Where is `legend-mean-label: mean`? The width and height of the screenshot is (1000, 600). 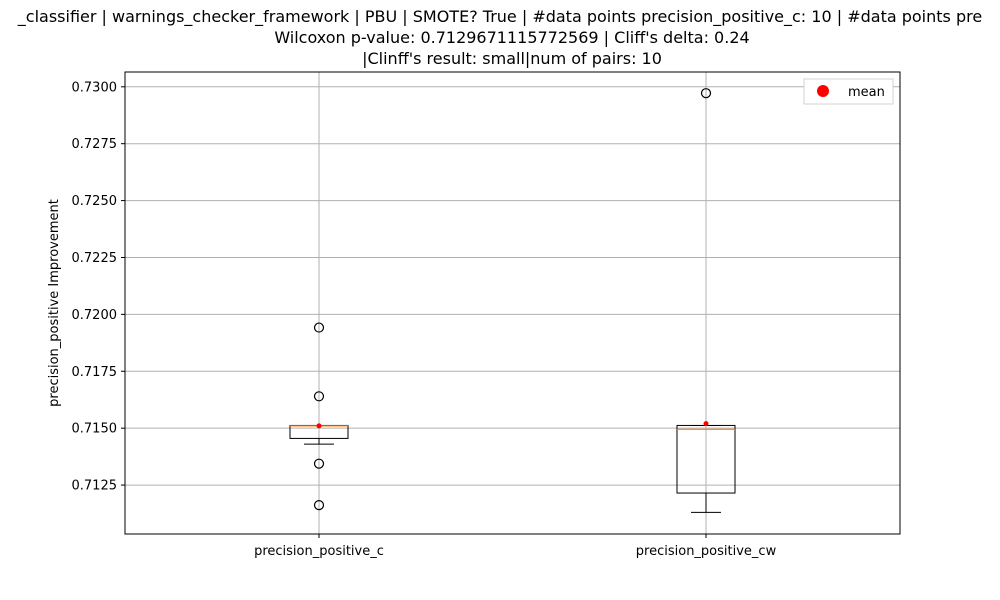 legend-mean-label: mean is located at coordinates (866, 92).